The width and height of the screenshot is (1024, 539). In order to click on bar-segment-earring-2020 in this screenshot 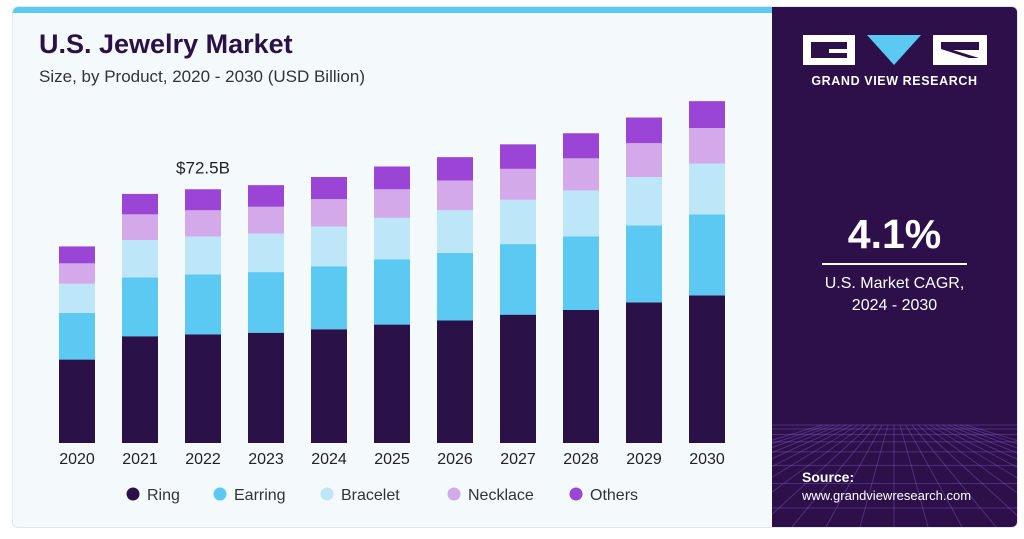, I will do `click(77, 336)`.